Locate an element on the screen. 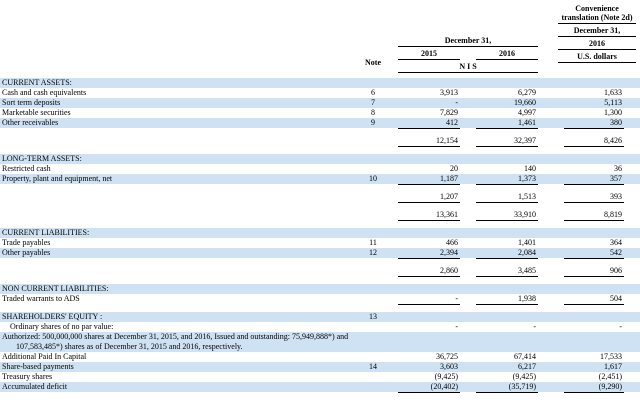  value-usd: 5,113 is located at coordinates (613, 102).